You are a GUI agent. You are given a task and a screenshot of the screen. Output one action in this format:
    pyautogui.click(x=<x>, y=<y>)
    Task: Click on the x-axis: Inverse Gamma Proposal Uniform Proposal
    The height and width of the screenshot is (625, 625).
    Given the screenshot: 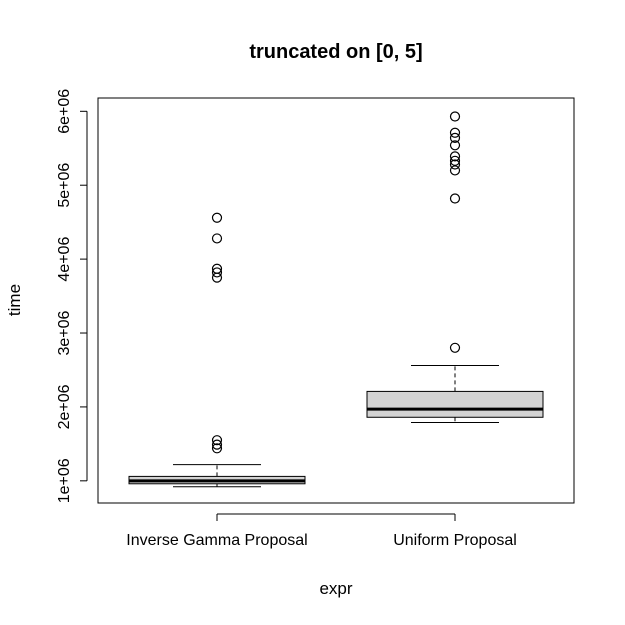 What is the action you would take?
    pyautogui.click(x=321, y=531)
    